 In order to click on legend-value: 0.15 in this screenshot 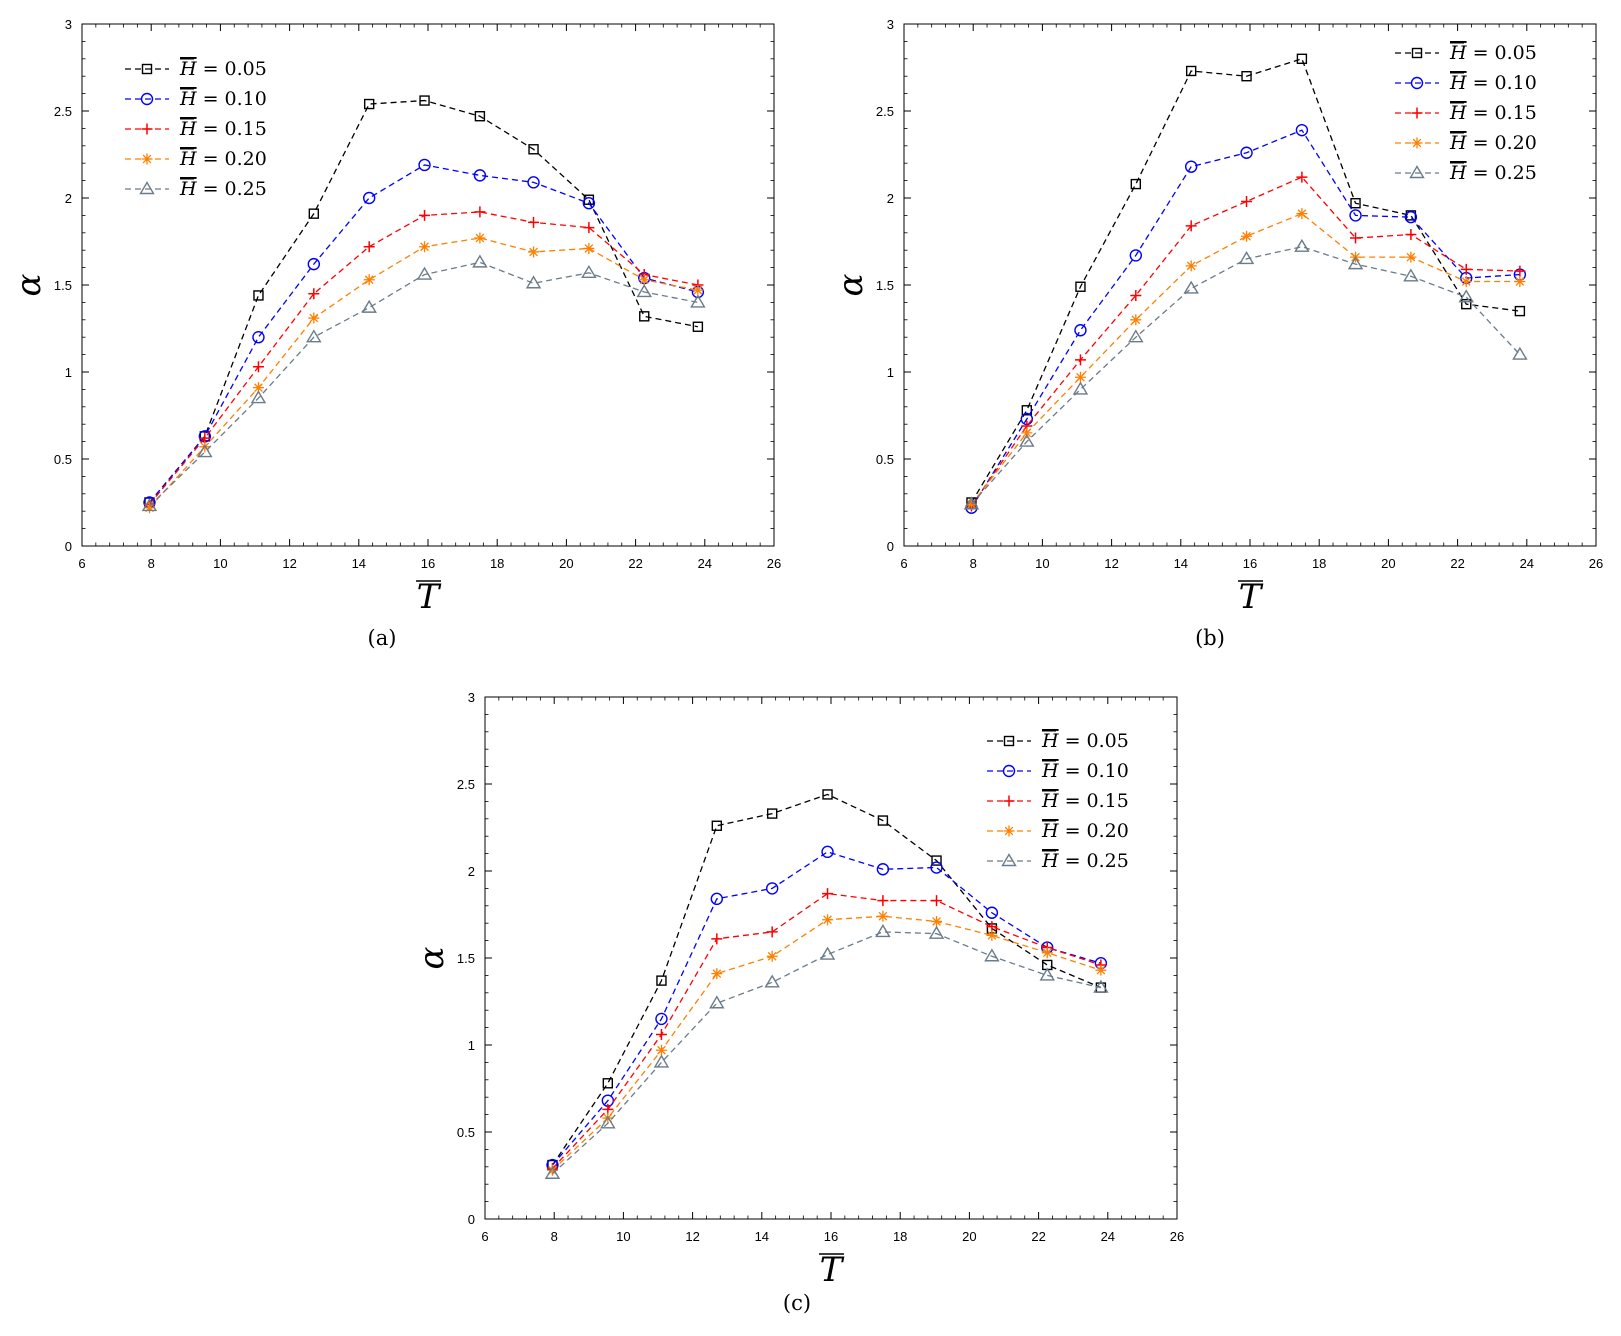, I will do `click(1516, 113)`.